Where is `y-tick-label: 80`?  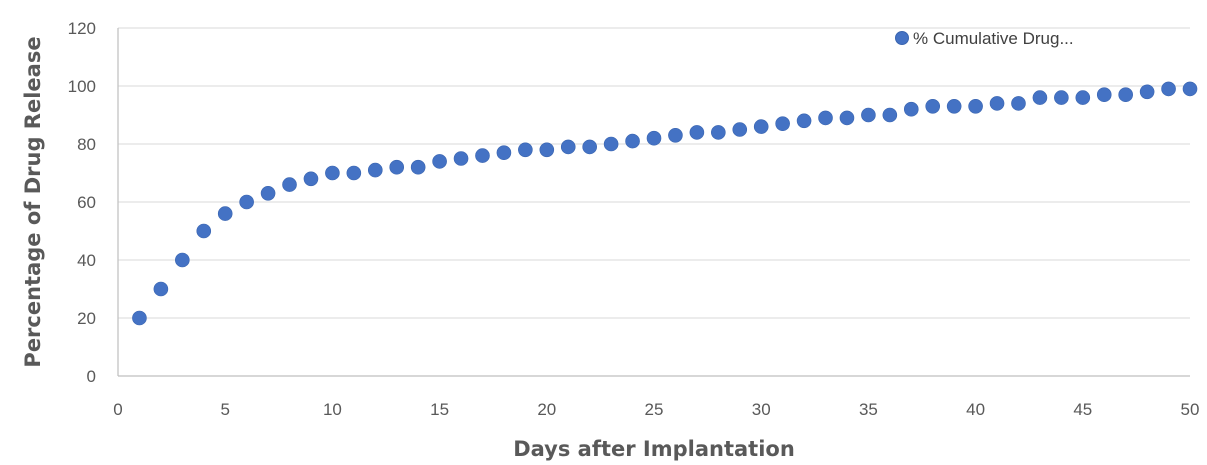
y-tick-label: 80 is located at coordinates (86, 144).